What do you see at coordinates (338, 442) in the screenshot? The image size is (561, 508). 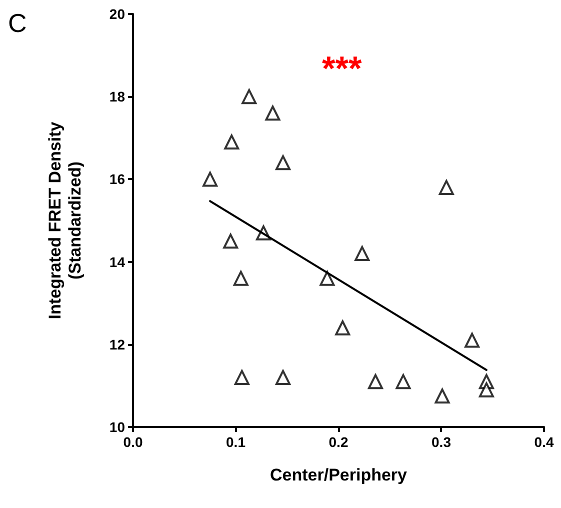 I see `x-tick-label: 0.2` at bounding box center [338, 442].